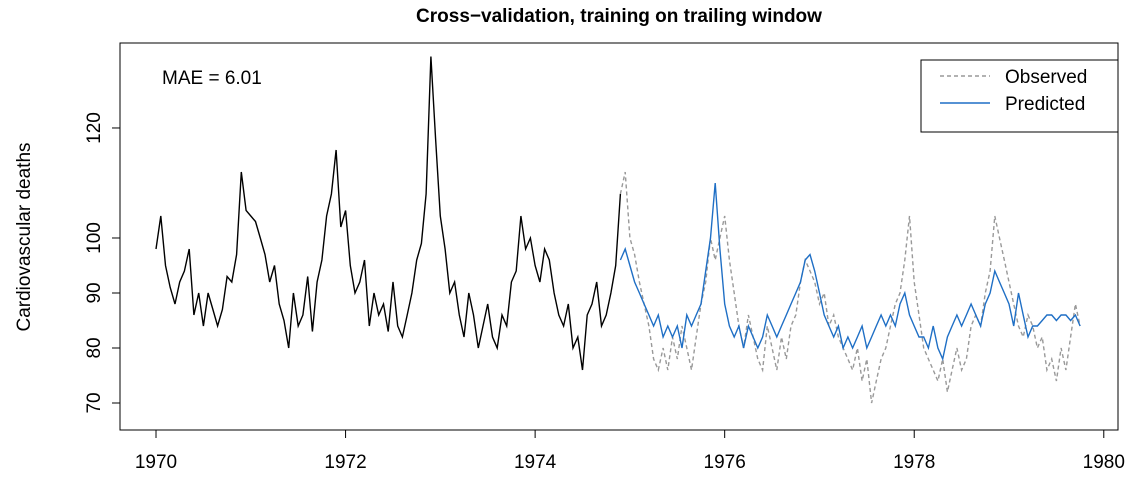 This screenshot has height=488, width=1133. I want to click on y-tick-label: 80, so click(94, 347).